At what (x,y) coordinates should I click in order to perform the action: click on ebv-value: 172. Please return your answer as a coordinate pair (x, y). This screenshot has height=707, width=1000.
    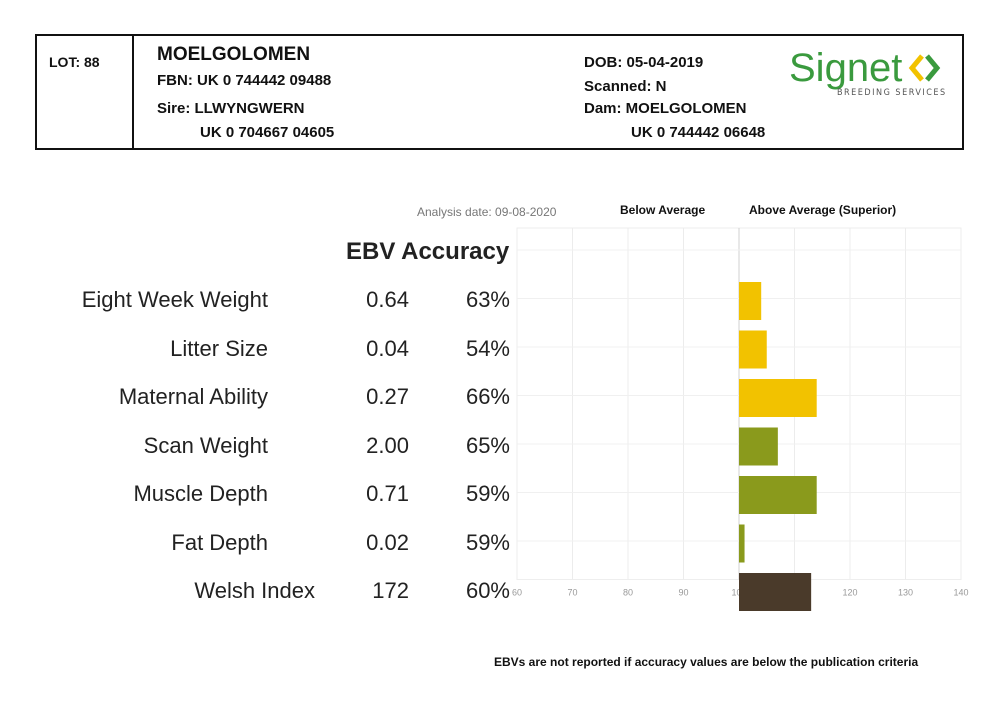
    Looking at the image, I should click on (390, 590).